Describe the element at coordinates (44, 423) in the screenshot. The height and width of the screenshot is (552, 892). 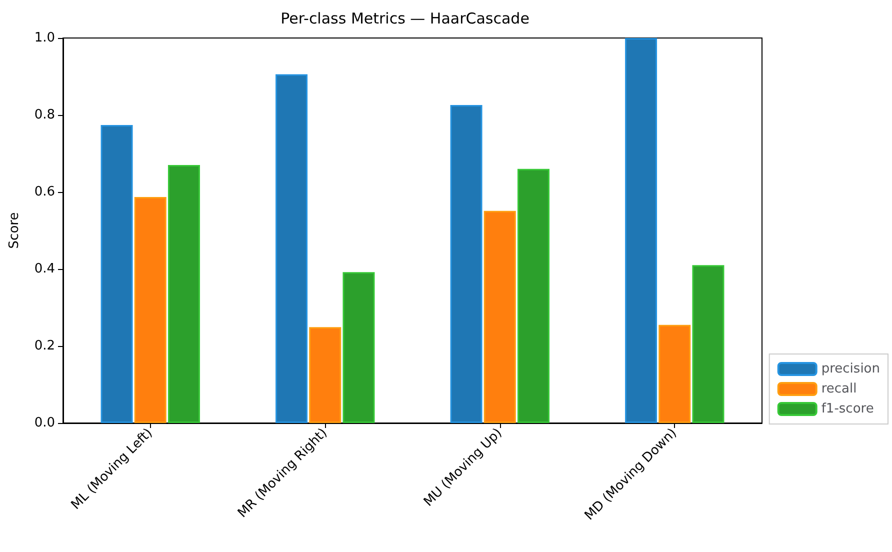
I see `y-tick-label: 0.0` at that location.